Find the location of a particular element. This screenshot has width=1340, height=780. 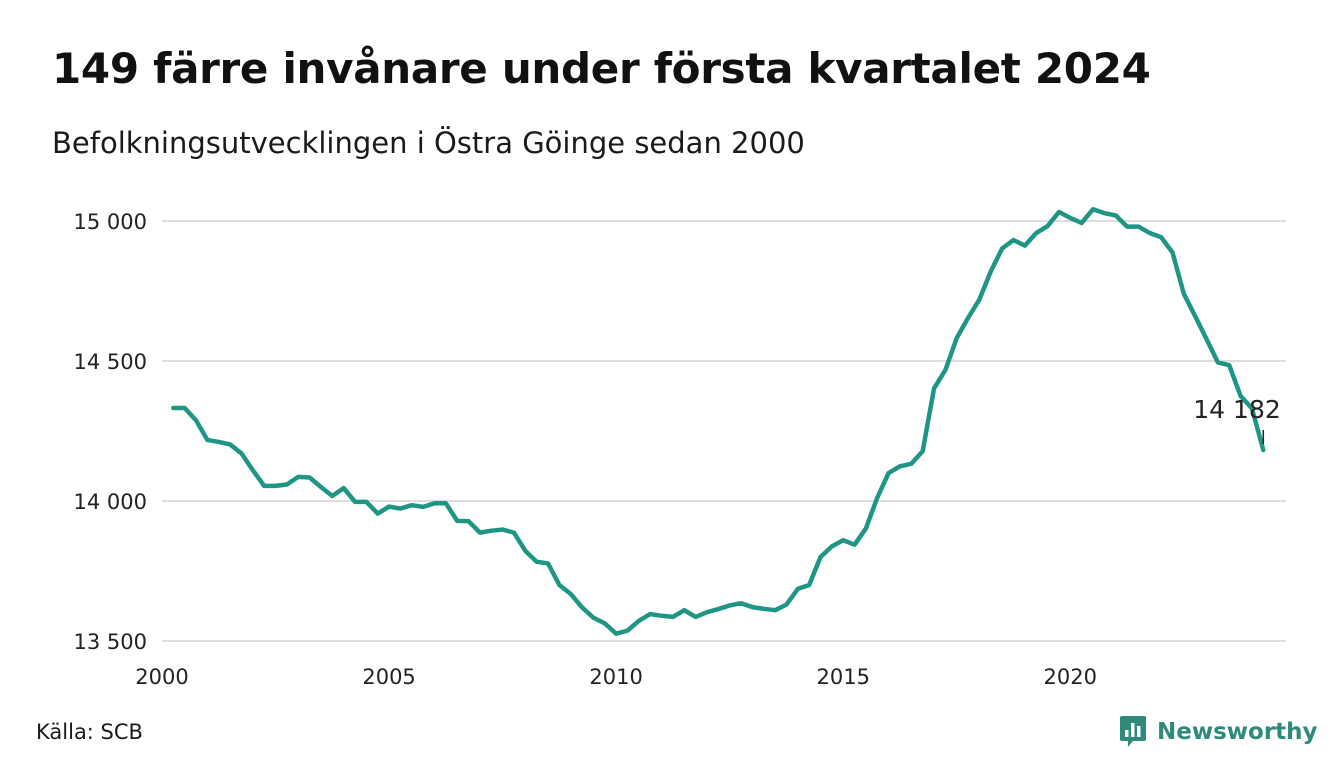

end-value-annotation: 14 182 is located at coordinates (1237, 420).